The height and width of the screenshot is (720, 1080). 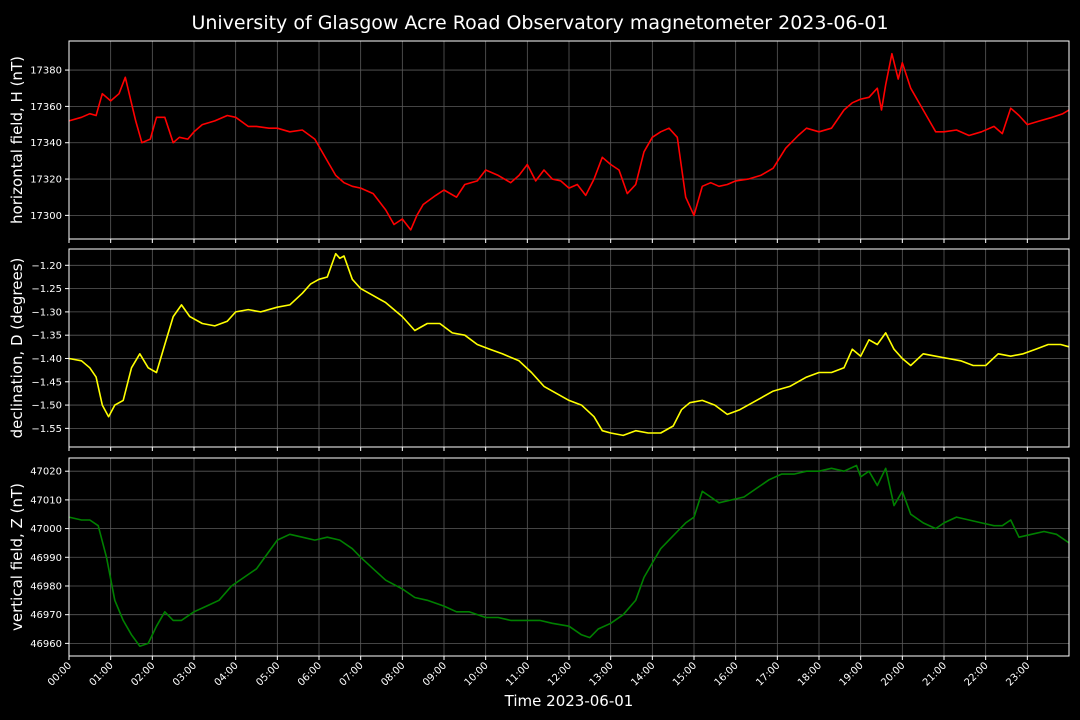 I want to click on y-tick-label: 46990, so click(x=46, y=558).